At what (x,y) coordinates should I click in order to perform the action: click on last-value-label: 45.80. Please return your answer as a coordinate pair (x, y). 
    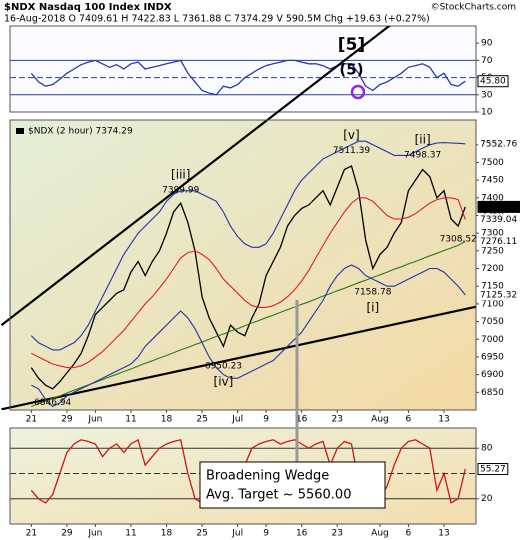
    Looking at the image, I should click on (493, 82).